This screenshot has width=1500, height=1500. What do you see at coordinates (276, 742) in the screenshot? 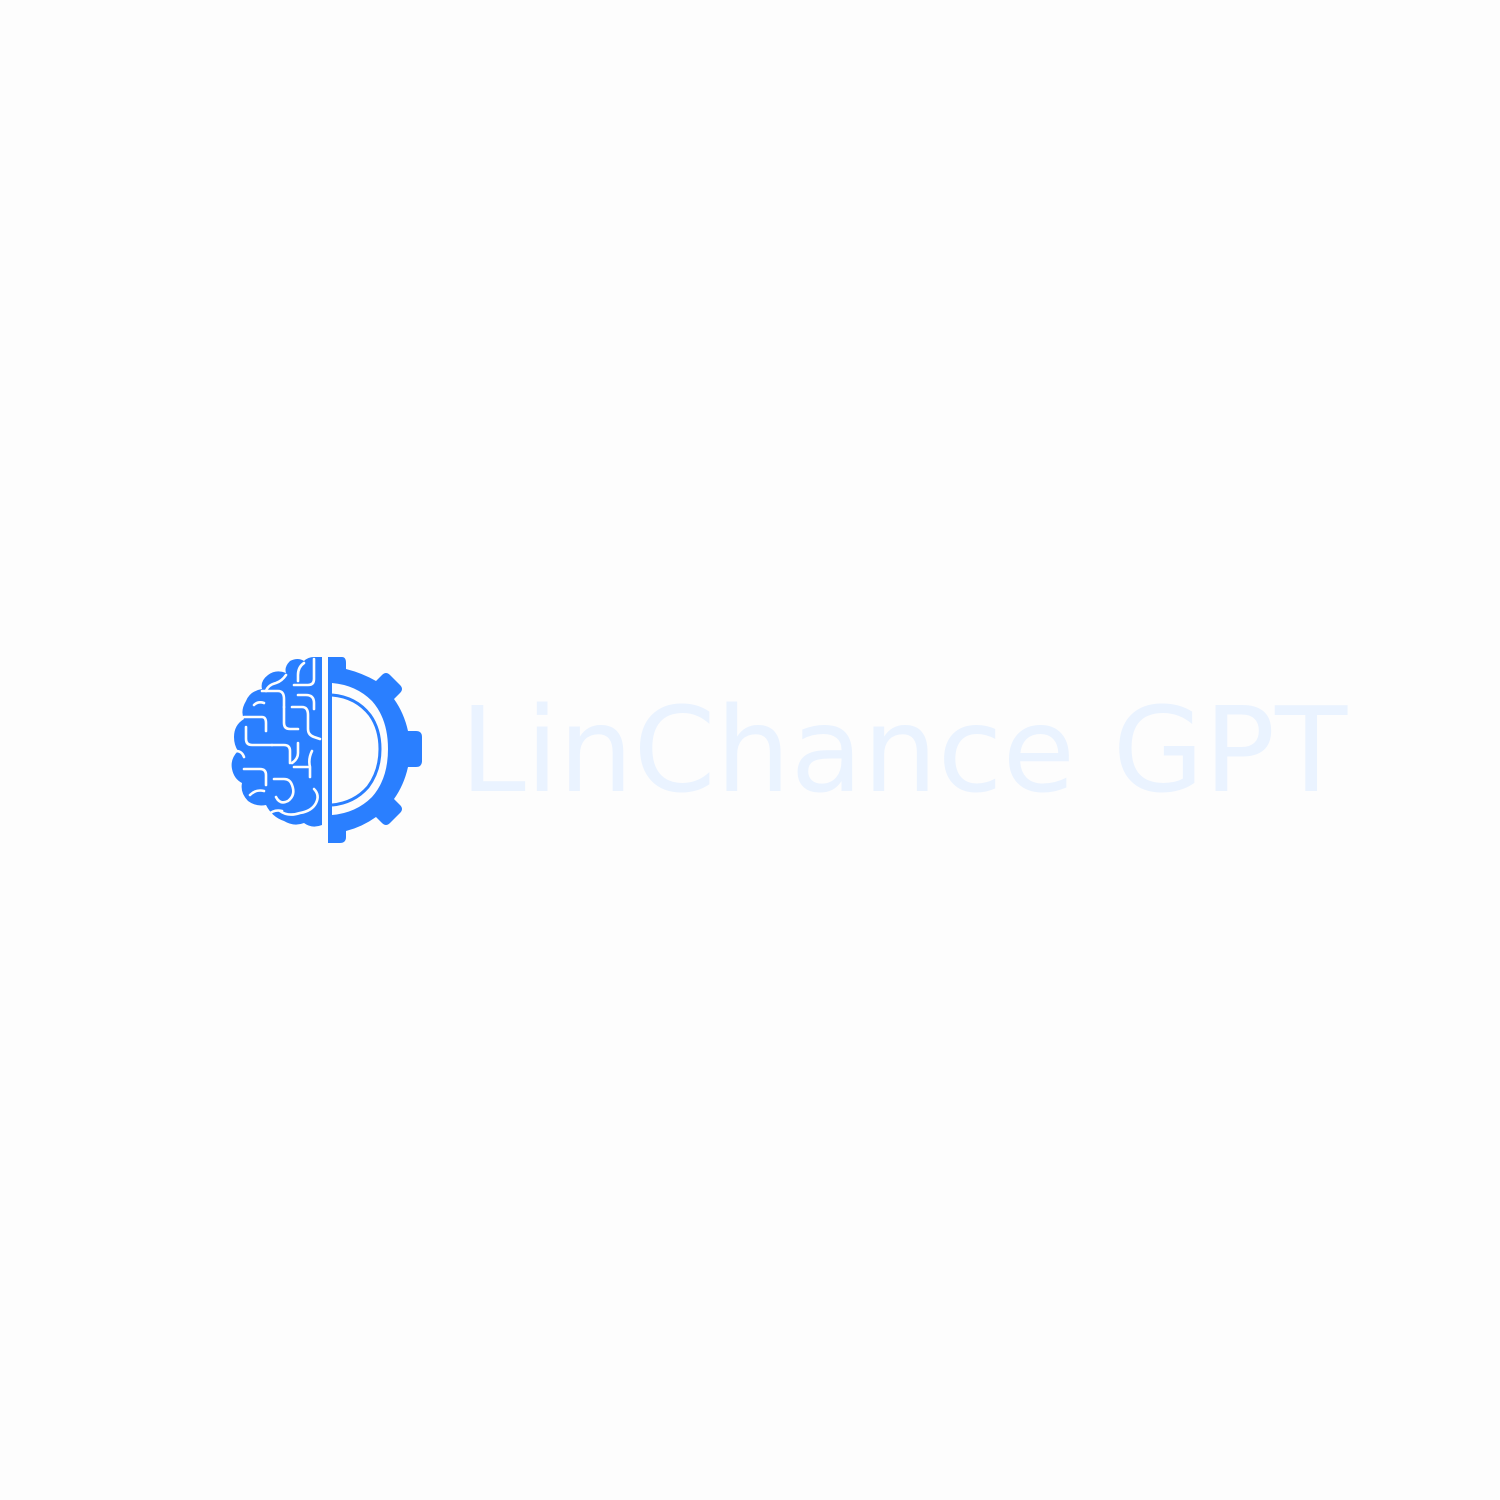
I see `brain-half-shape` at bounding box center [276, 742].